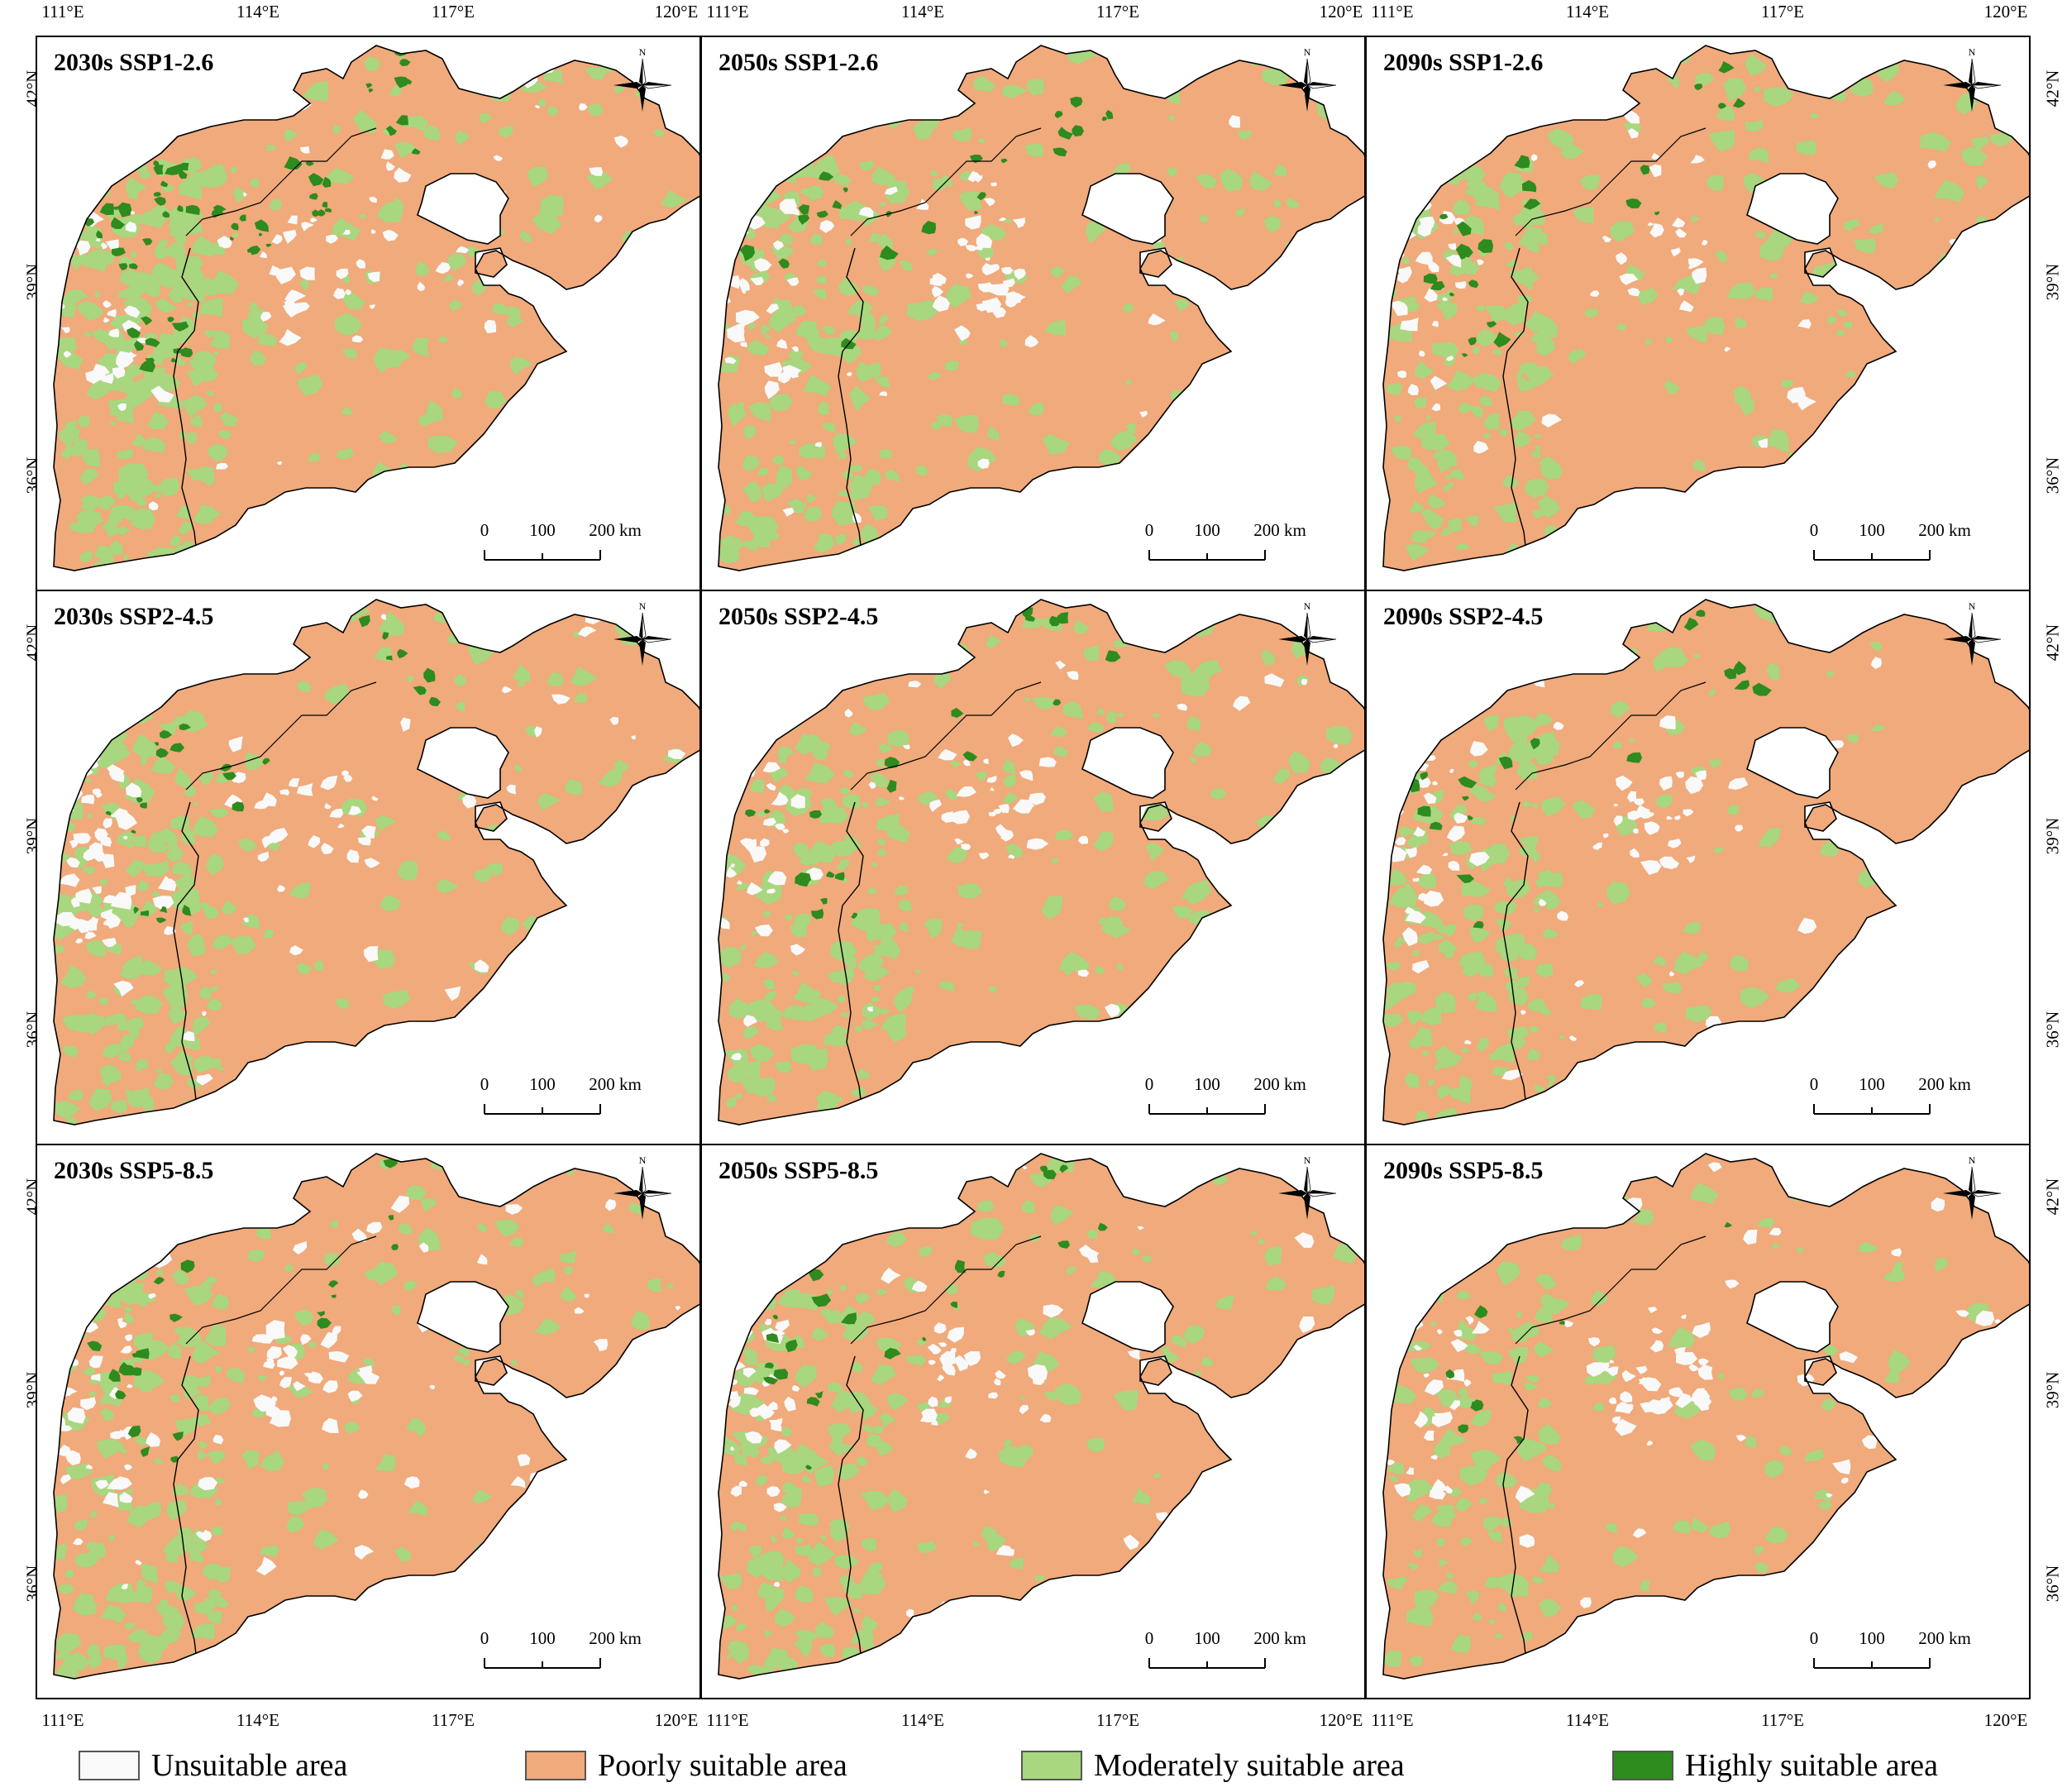  What do you see at coordinates (1611, 182) in the screenshot?
I see `province-boundary` at bounding box center [1611, 182].